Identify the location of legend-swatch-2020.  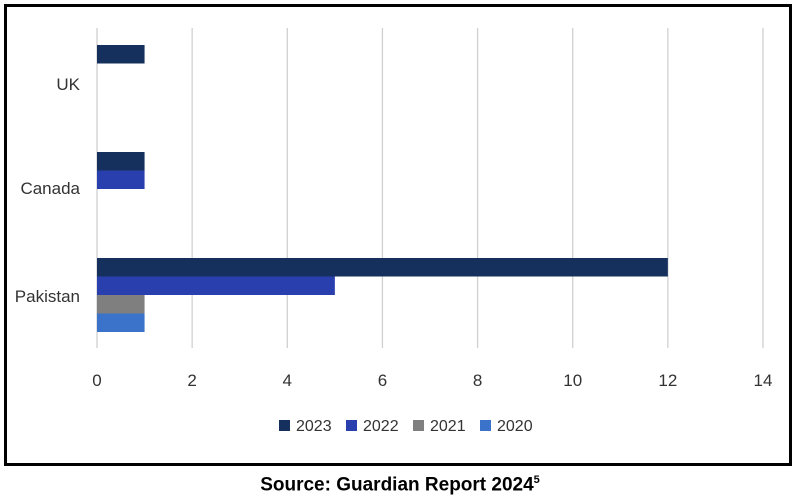
(485, 425).